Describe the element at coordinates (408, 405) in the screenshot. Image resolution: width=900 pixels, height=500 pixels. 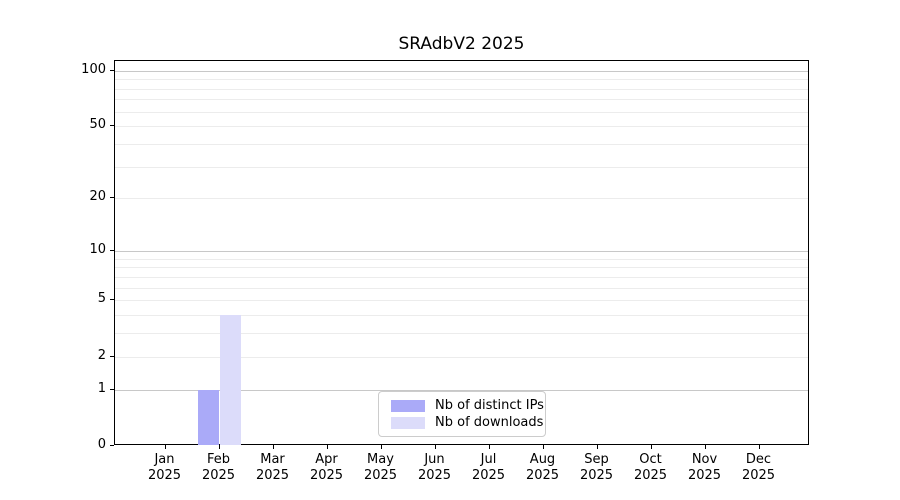
I see `legend-swatch-distinct-ips` at that location.